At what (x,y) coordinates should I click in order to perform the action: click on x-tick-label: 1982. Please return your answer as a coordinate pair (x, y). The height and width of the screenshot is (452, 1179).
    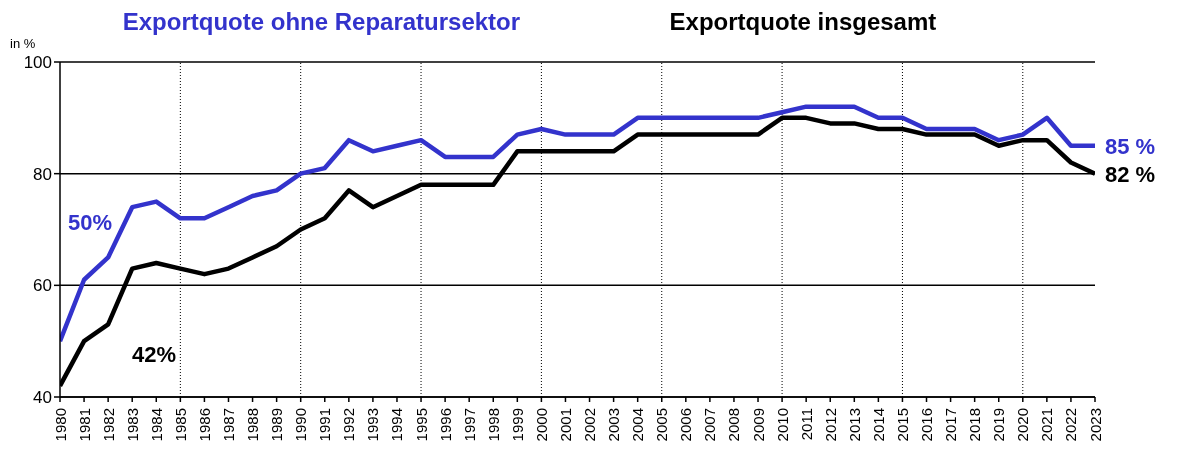
    Looking at the image, I should click on (108, 425).